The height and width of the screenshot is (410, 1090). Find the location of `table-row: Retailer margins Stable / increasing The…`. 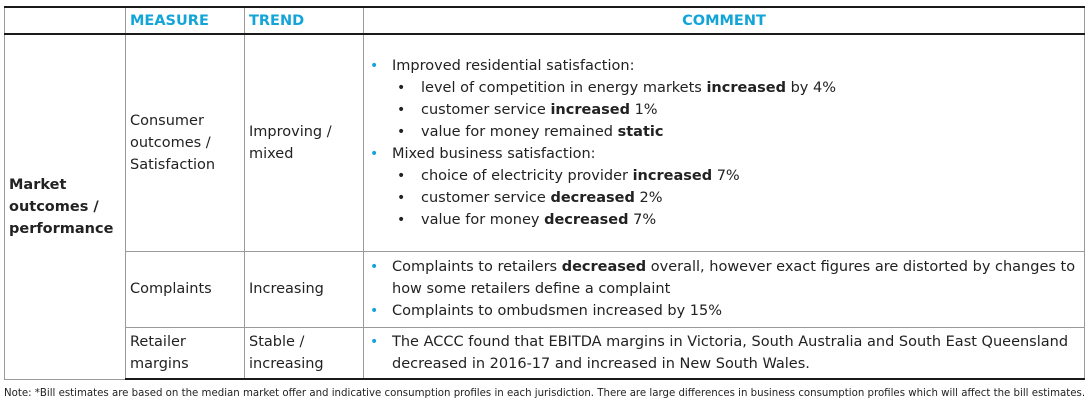

table-row: Retailer margins Stable / increasing The… is located at coordinates (545, 353).